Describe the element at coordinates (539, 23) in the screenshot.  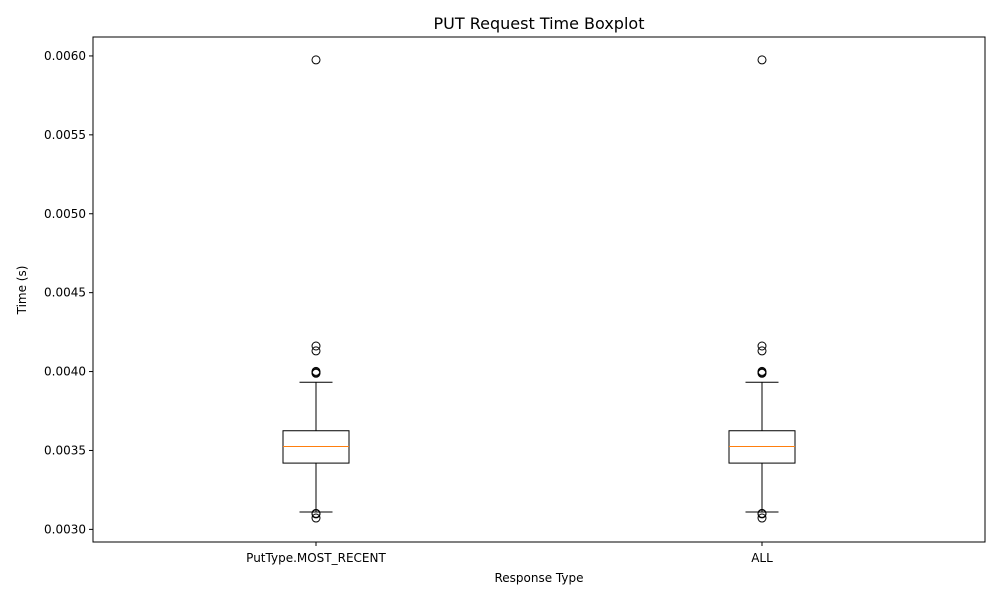
I see `chart-title: PUT Request Time Boxplot` at that location.